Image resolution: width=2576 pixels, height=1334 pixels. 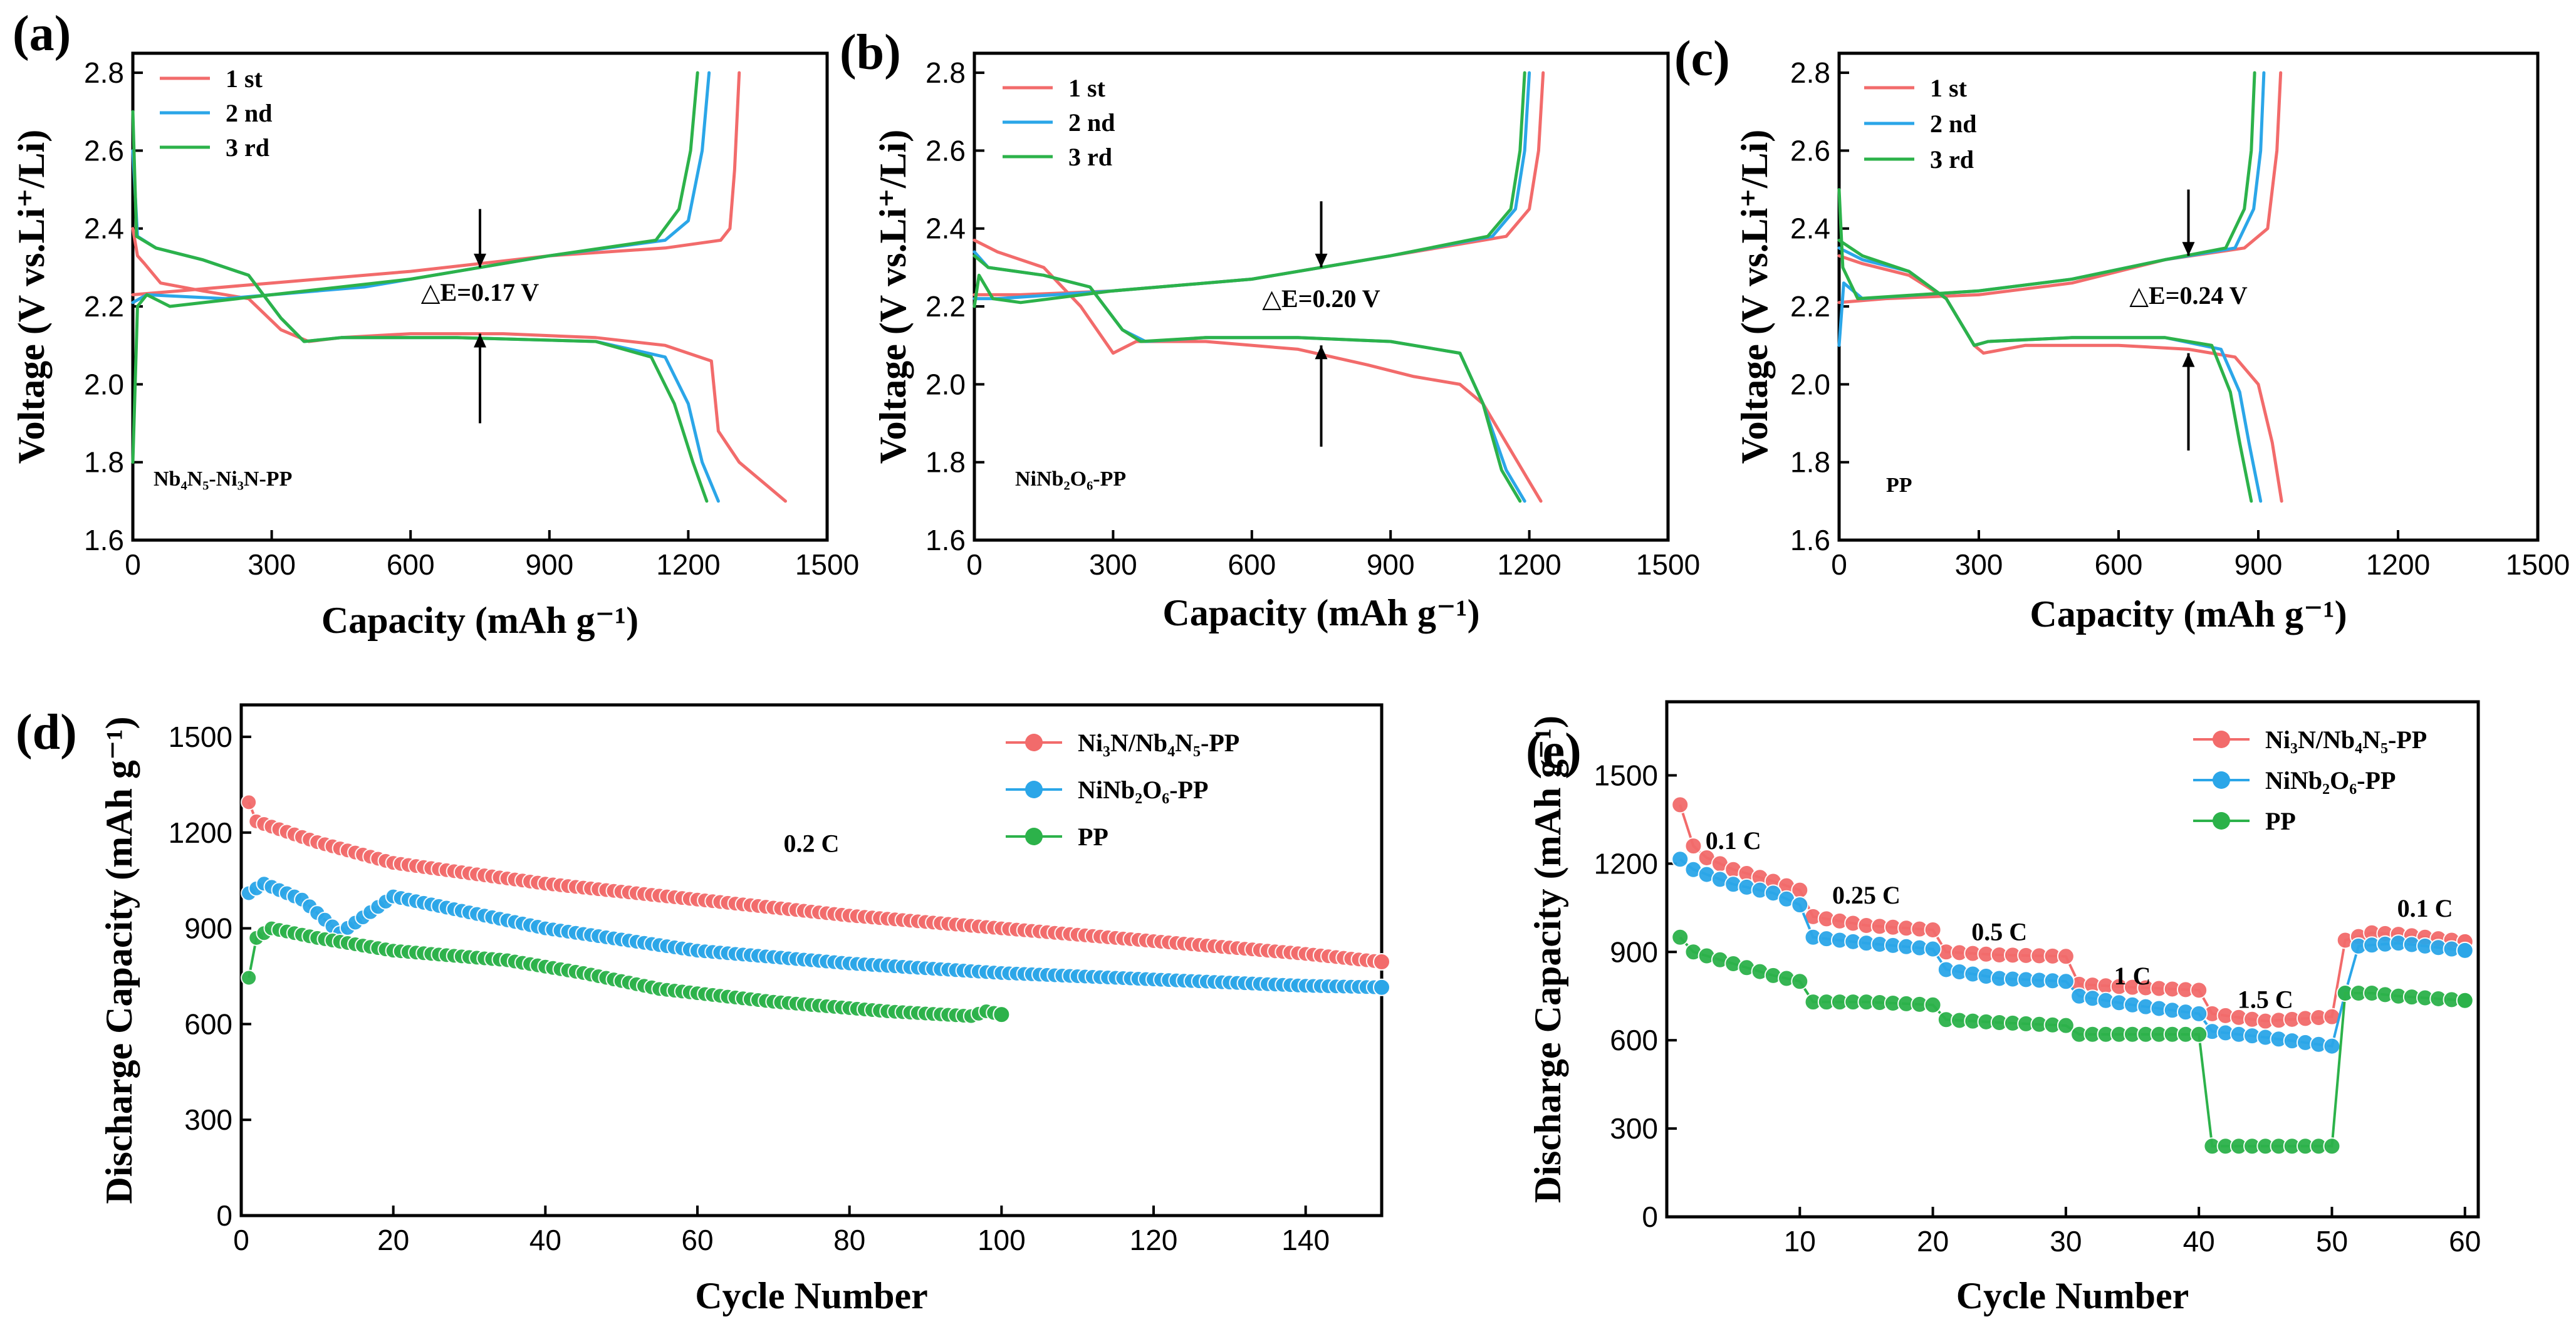 What do you see at coordinates (1158, 743) in the screenshot?
I see `legend-label: Ni₃N/Nb₄N₅-PP` at bounding box center [1158, 743].